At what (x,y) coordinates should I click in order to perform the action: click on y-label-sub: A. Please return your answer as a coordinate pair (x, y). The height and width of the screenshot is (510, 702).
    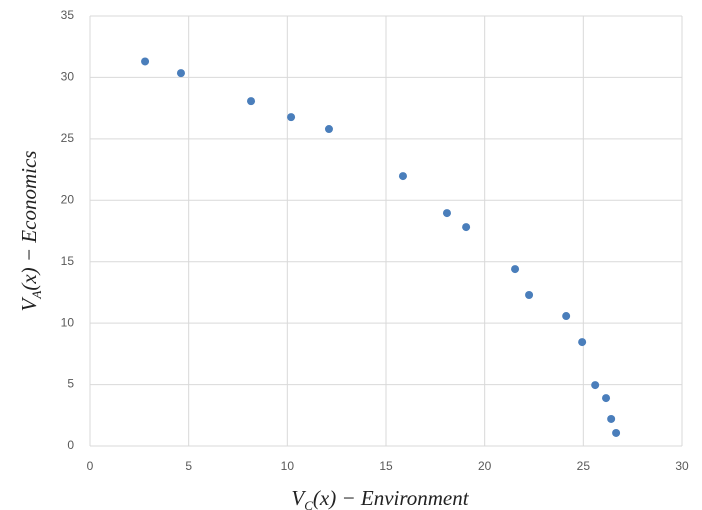
    Looking at the image, I should click on (36, 295).